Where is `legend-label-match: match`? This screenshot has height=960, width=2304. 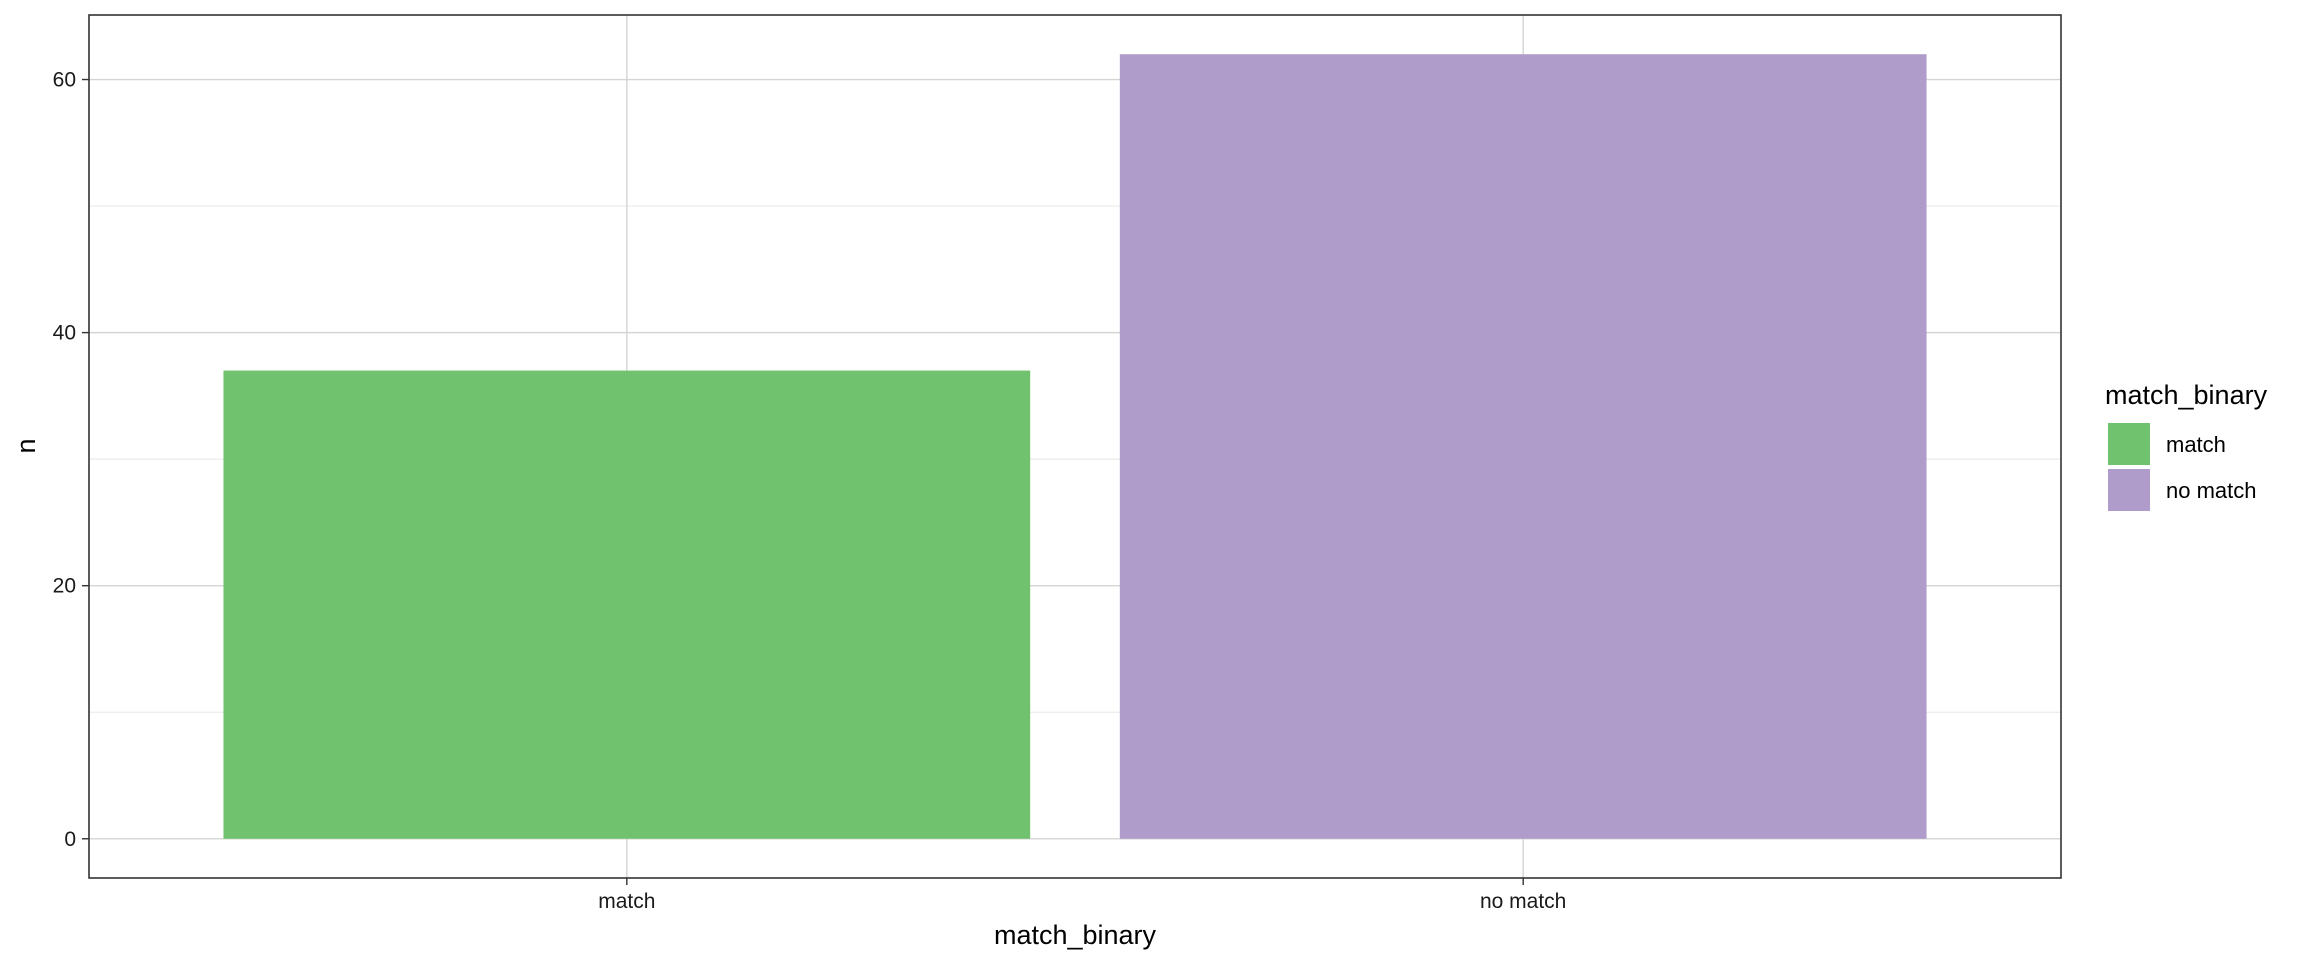
legend-label-match: match is located at coordinates (2196, 444).